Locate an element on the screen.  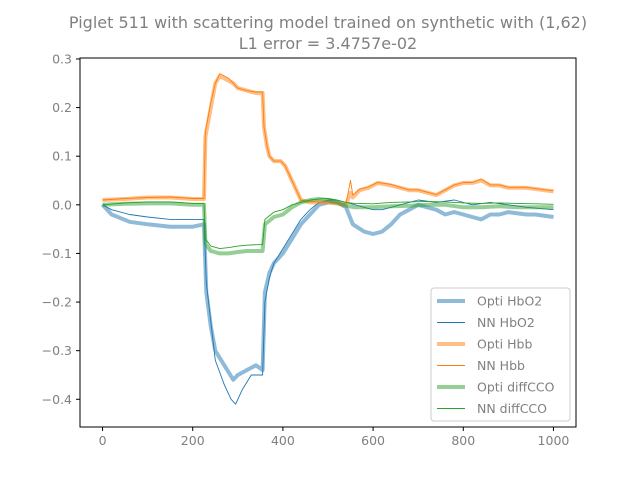
legend-label: NN Hbb is located at coordinates (501, 365).